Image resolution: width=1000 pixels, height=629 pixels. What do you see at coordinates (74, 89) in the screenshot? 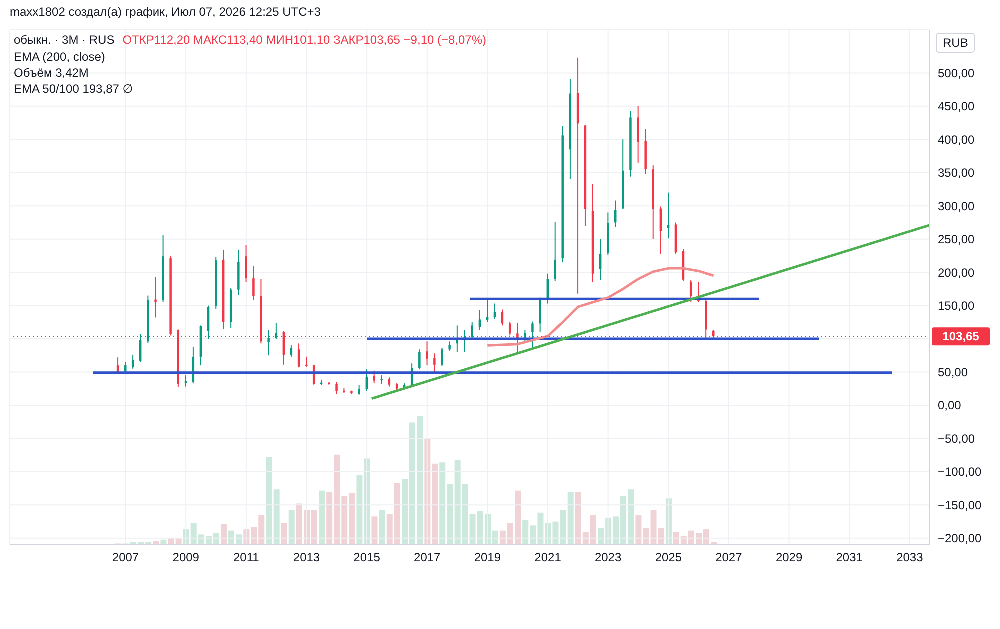
I see `annotation: EMA 50/100 193,87 ∅` at bounding box center [74, 89].